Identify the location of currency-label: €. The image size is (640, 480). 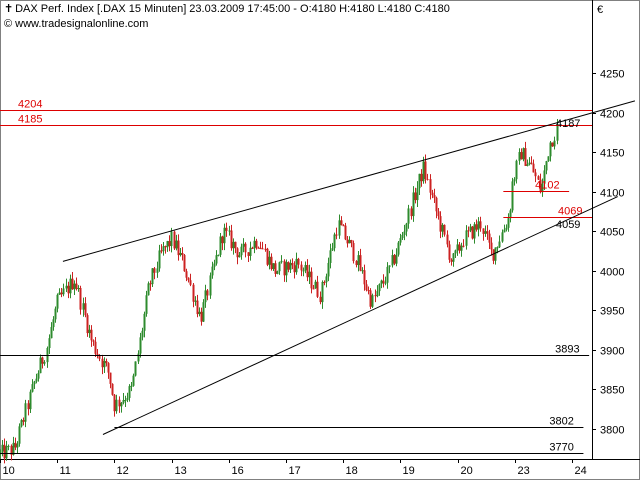
(600, 10).